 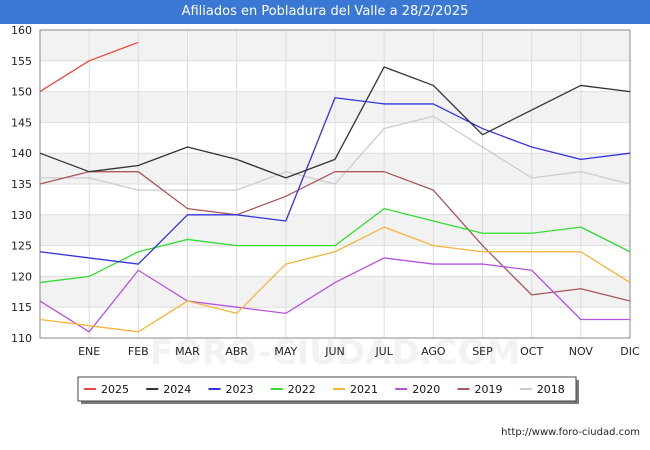 I want to click on y-tick-label: 145, so click(x=21, y=122).